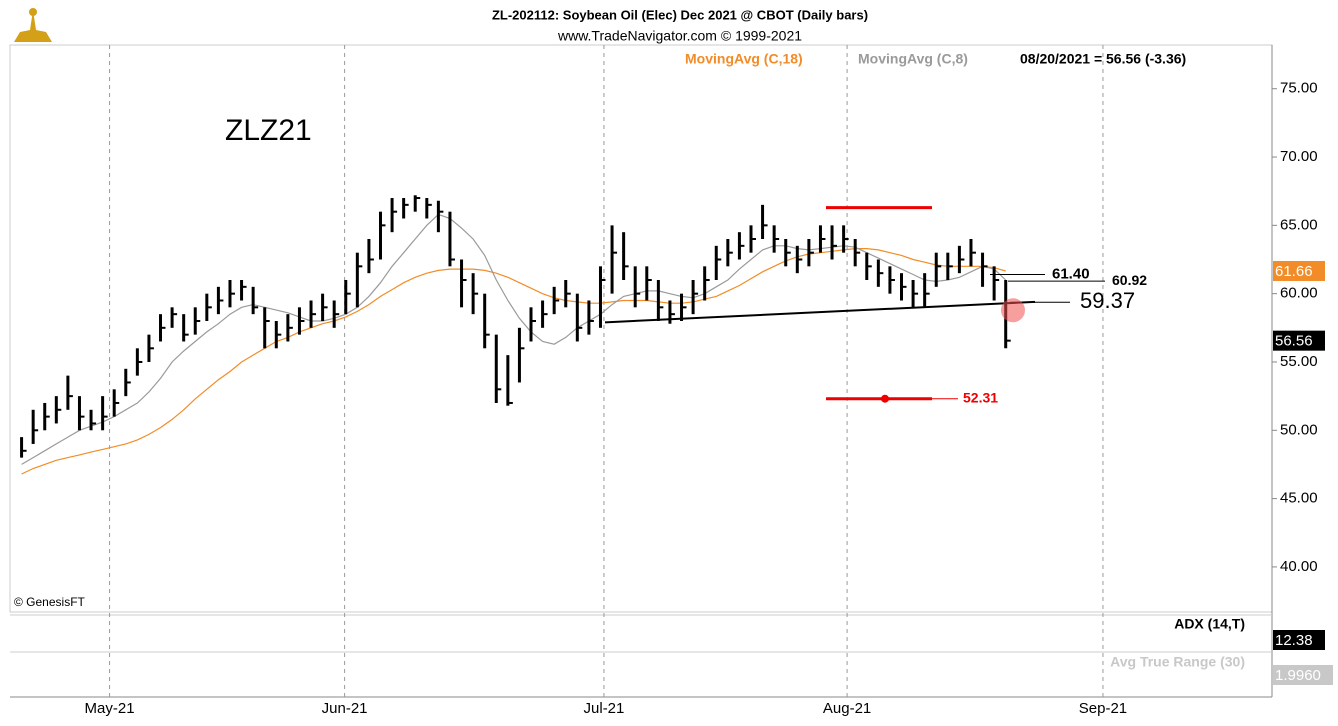  Describe the element at coordinates (679, 36) in the screenshot. I see `chart-subtitle: www.TradeNavigator.com © 1999-2021` at that location.